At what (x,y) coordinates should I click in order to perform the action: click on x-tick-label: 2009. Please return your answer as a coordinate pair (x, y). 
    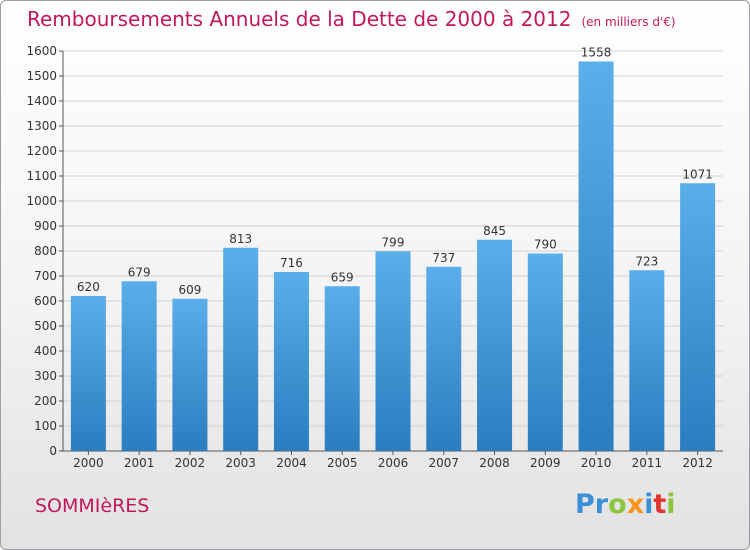
    Looking at the image, I should click on (545, 463).